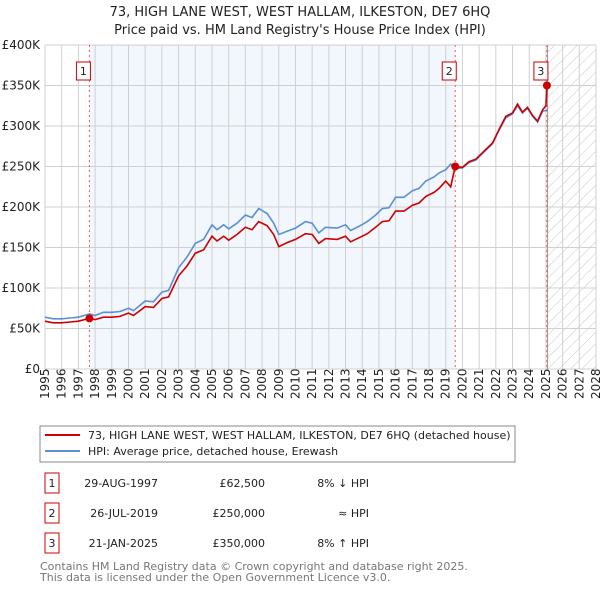 The image size is (600, 590). What do you see at coordinates (195, 383) in the screenshot?
I see `x-tick-label: 2004` at bounding box center [195, 383].